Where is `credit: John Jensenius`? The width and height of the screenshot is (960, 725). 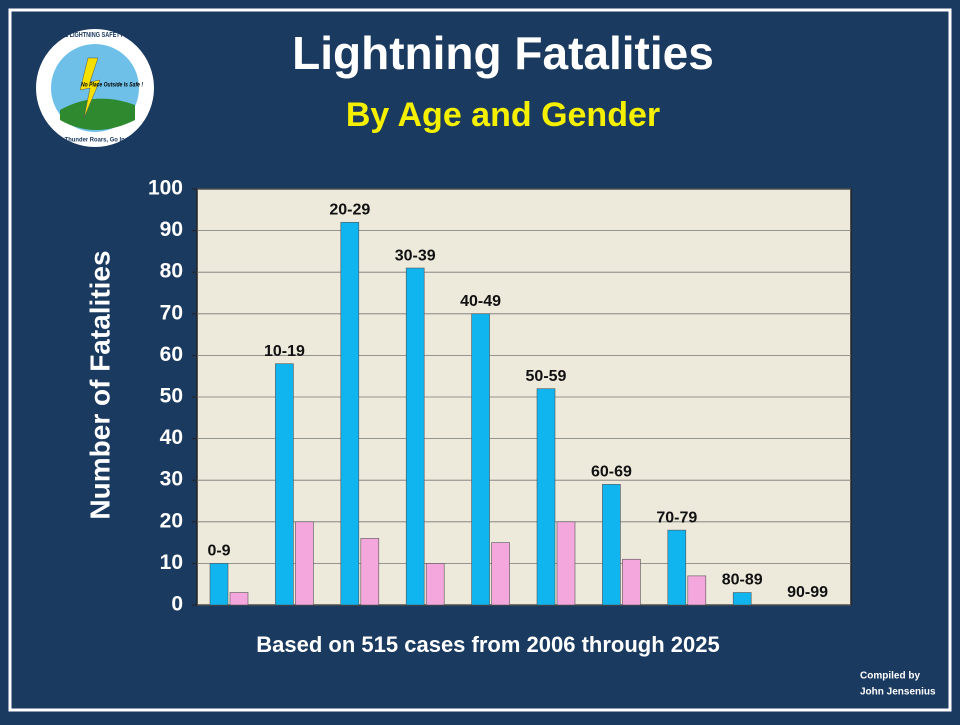
credit: John Jensenius is located at coordinates (898, 692).